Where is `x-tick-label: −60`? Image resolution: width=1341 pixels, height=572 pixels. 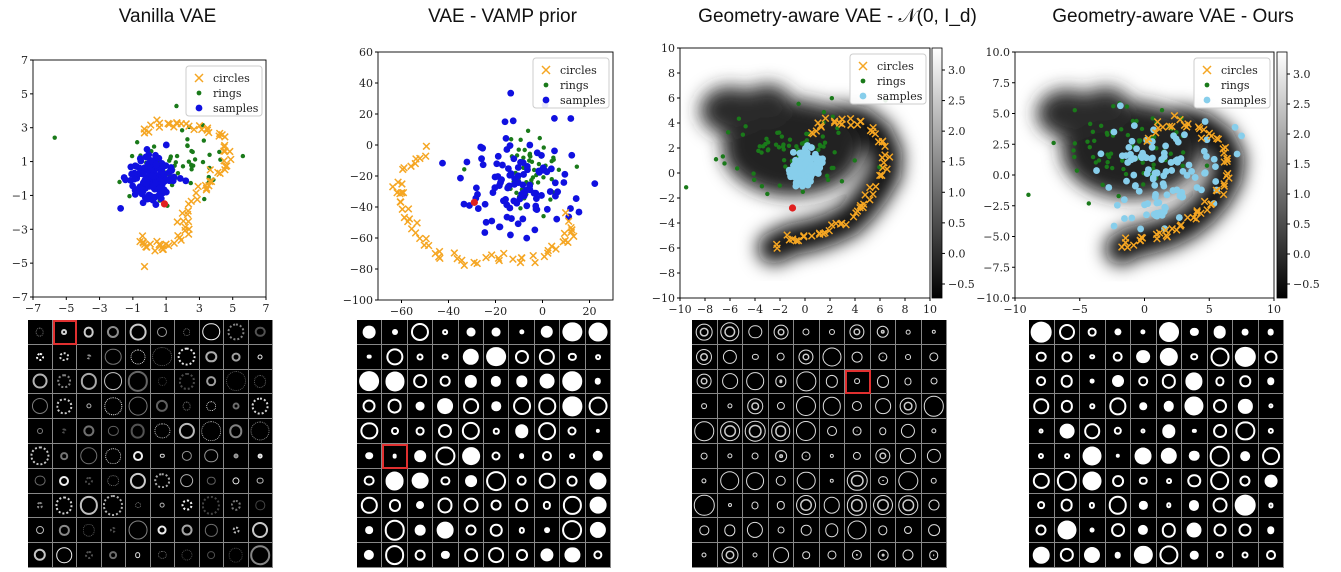
x-tick-label: −60 is located at coordinates (401, 311).